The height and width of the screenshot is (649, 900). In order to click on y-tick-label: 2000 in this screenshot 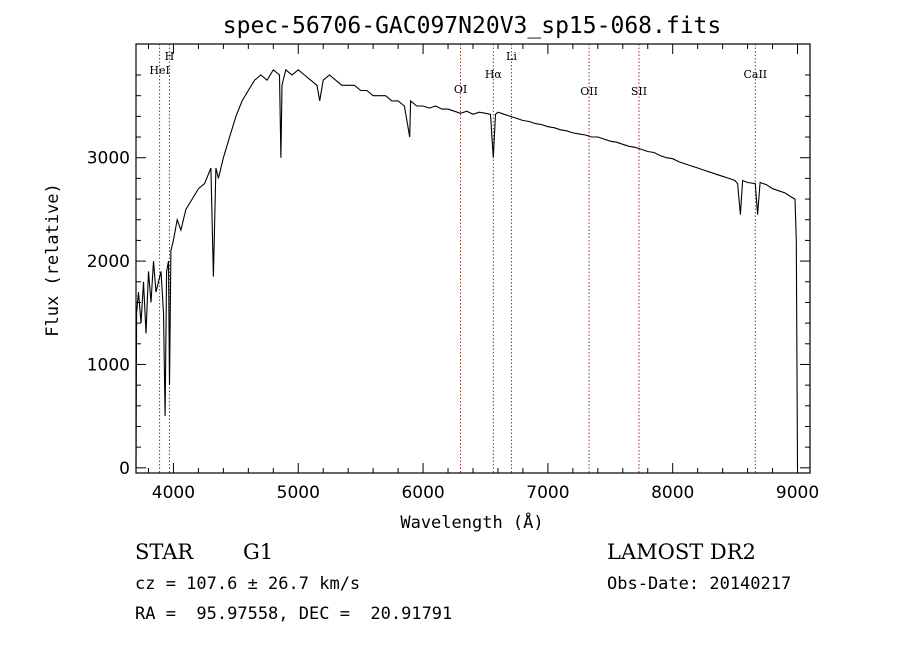, I will do `click(108, 262)`.